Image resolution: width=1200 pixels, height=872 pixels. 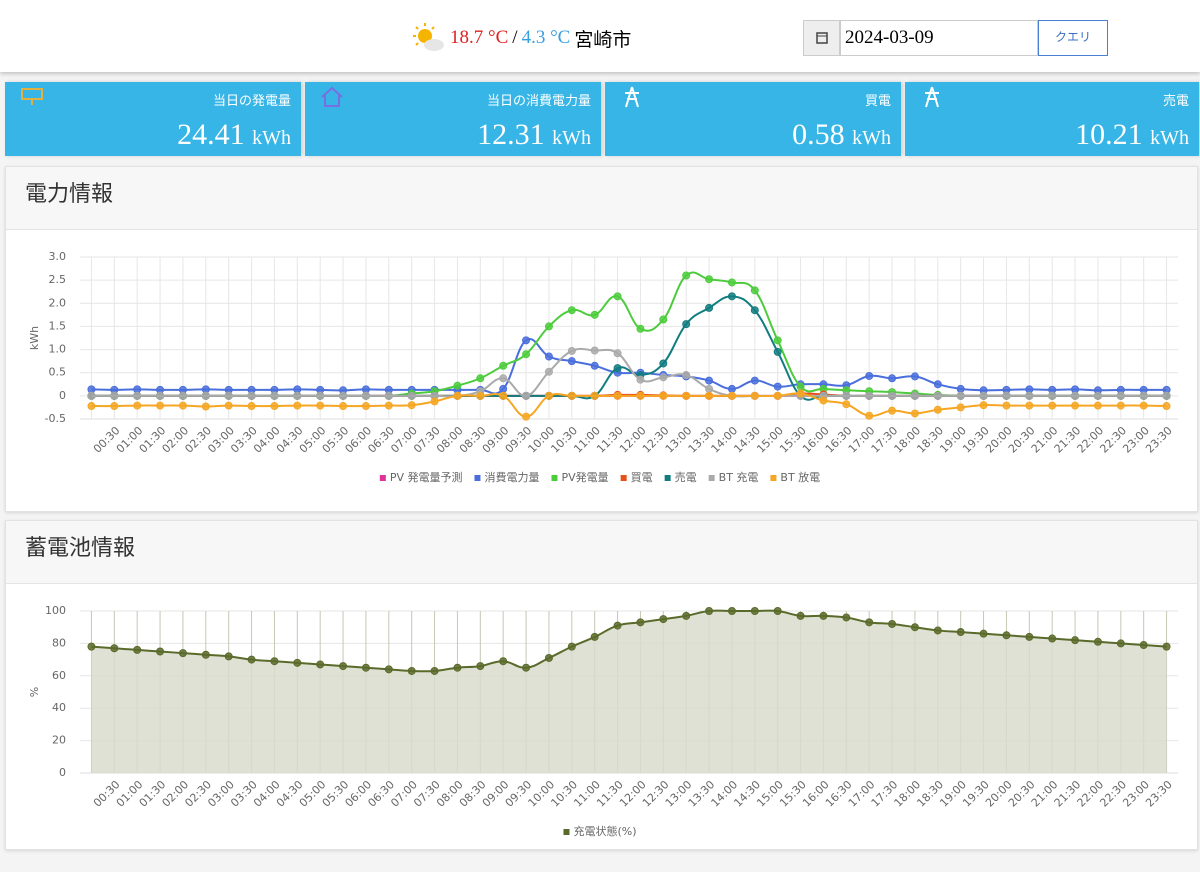 What do you see at coordinates (604, 831) in the screenshot?
I see `legend-label: 充電状態(%)` at bounding box center [604, 831].